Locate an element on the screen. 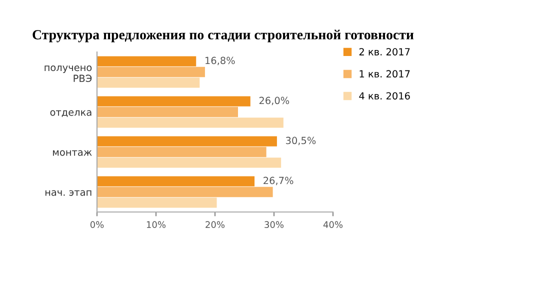  y-tick-label: нач. этап is located at coordinates (68, 193).